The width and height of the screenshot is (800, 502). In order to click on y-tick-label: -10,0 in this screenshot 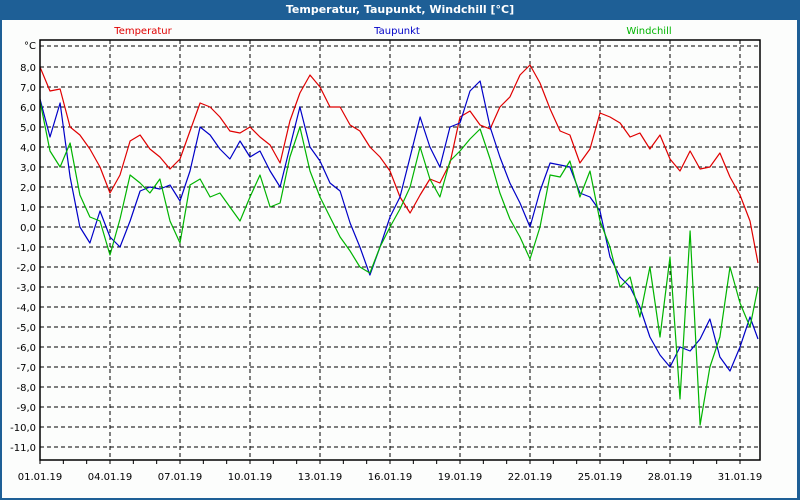, I will do `click(23, 428)`.